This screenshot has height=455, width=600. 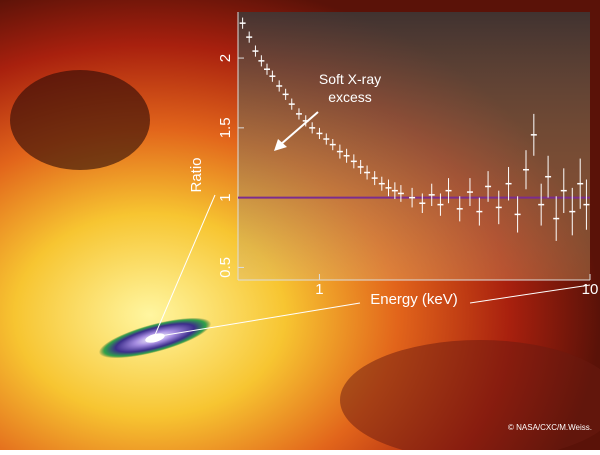 I want to click on annotation-arrow, so click(x=299, y=128).